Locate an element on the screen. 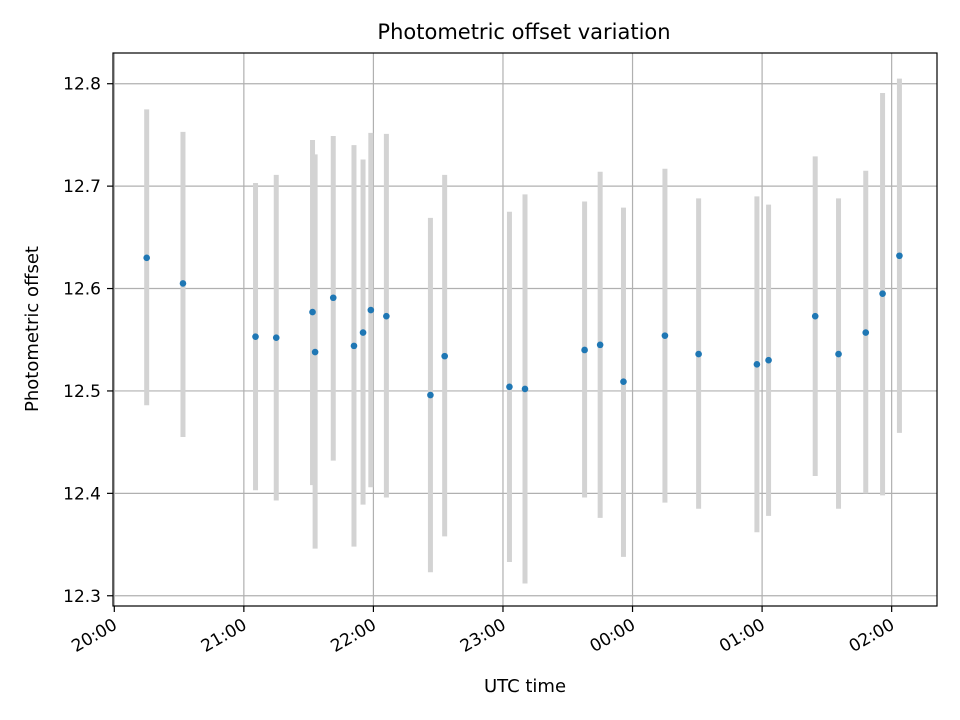 Image resolution: width=960 pixels, height=720 pixels. y-tick-label: 12.8 is located at coordinates (82, 85).